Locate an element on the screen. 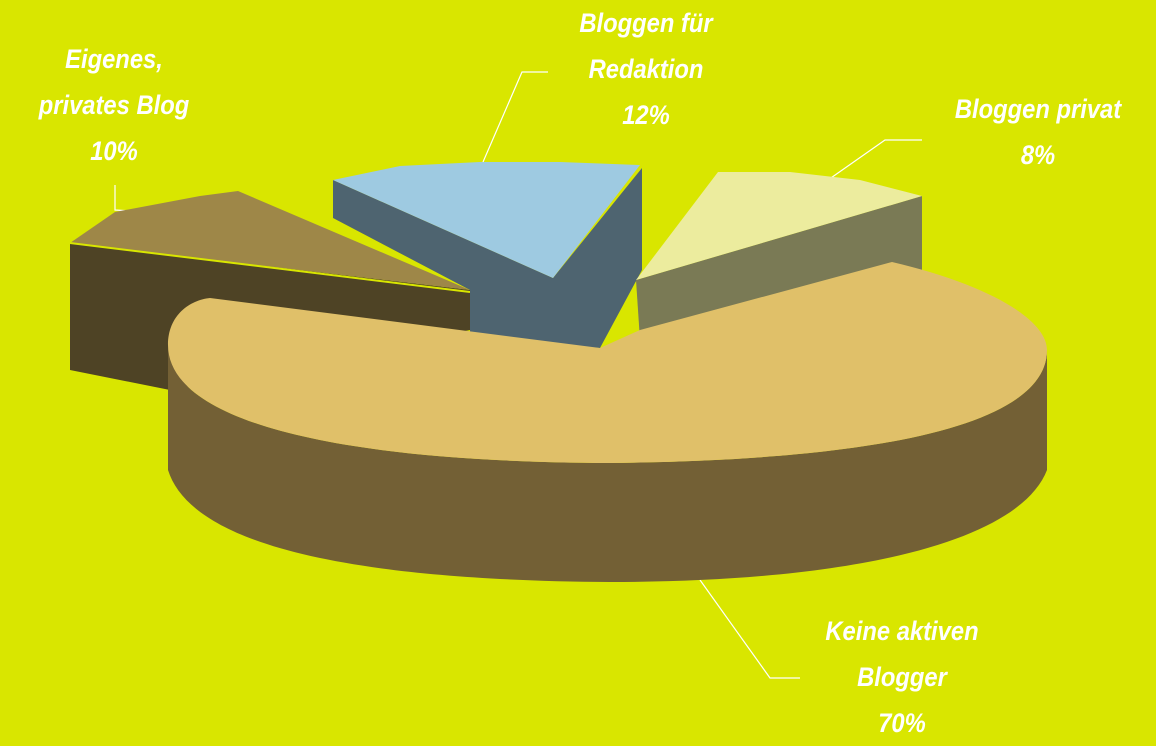 This screenshot has height=746, width=1156. slice-bloggen-privat is located at coordinates (779, 256).